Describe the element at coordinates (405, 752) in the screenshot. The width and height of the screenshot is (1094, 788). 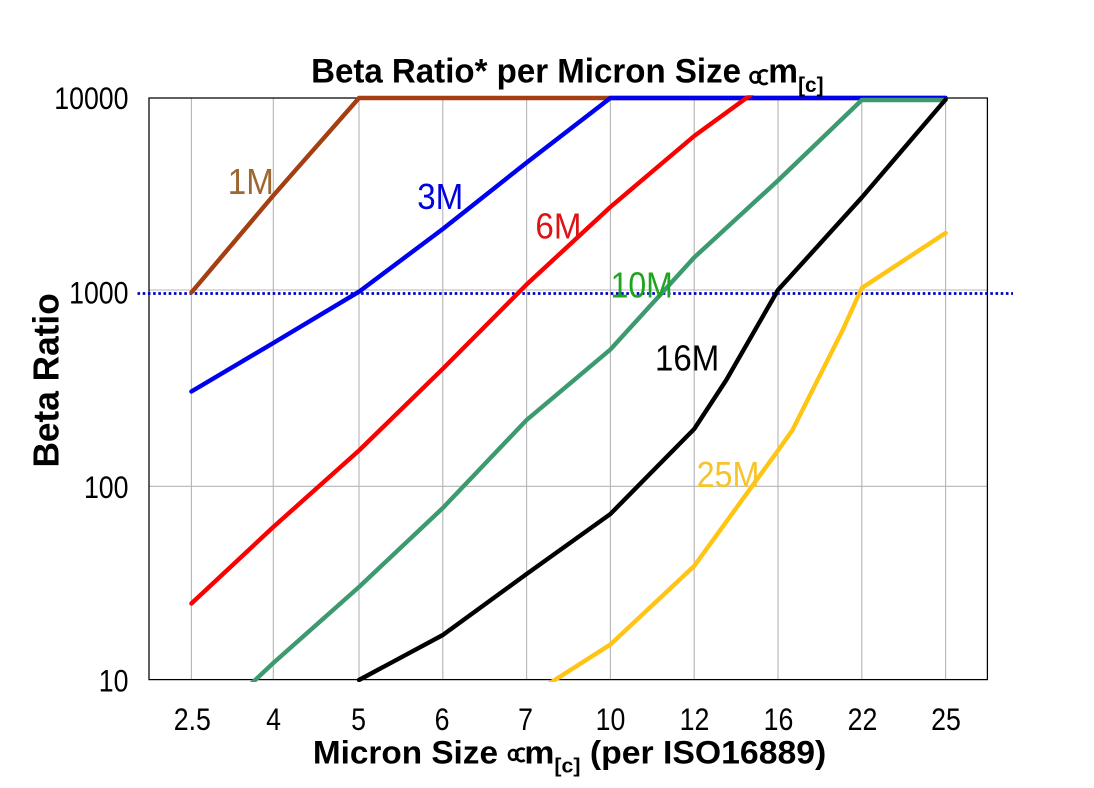
I see `svg-text: Micron Size` at that location.